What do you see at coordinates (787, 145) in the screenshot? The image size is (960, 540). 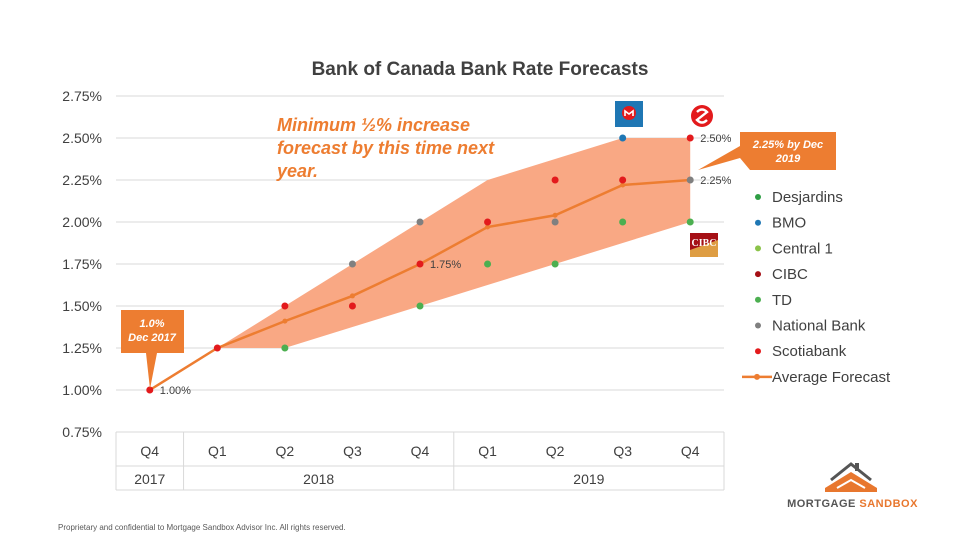 I see `callout-dec-2019-line-1: 2.25% by Dec` at bounding box center [787, 145].